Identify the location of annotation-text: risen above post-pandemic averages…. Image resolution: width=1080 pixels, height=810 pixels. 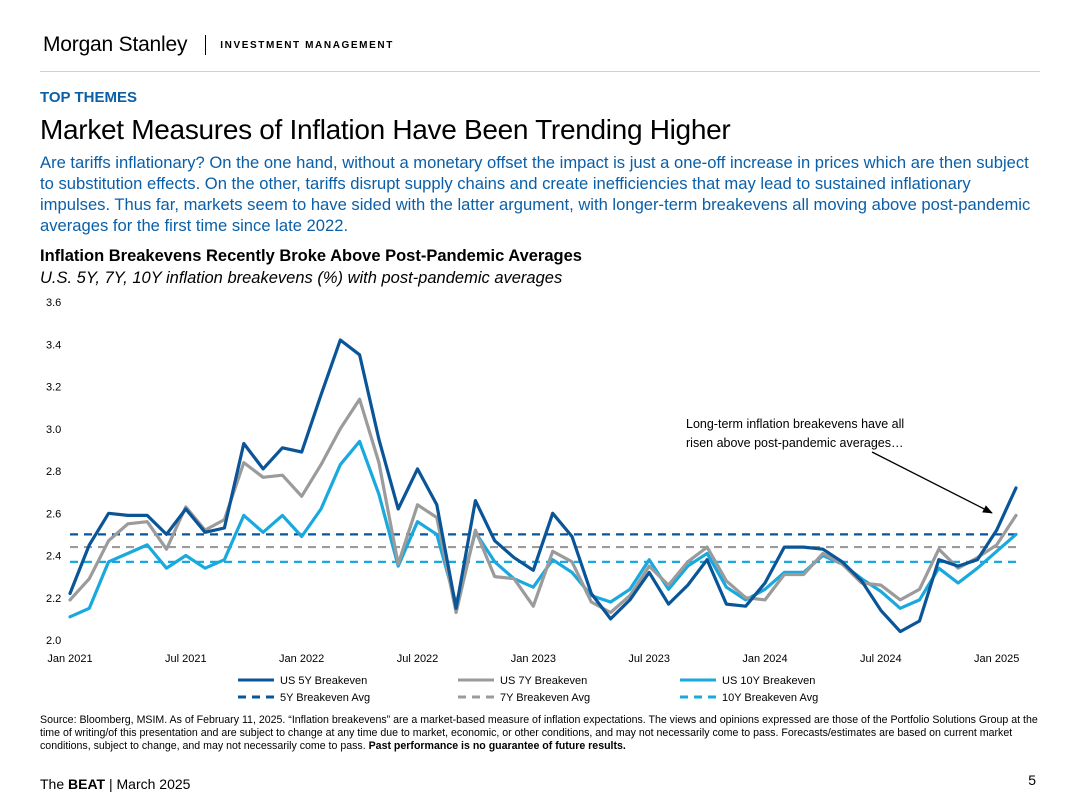
(794, 443).